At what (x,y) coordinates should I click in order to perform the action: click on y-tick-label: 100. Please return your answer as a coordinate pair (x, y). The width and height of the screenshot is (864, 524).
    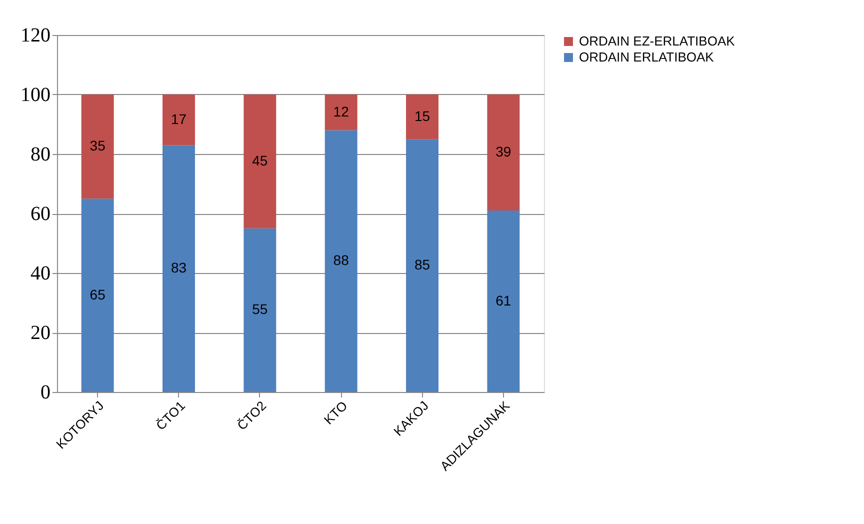
    Looking at the image, I should click on (35, 95).